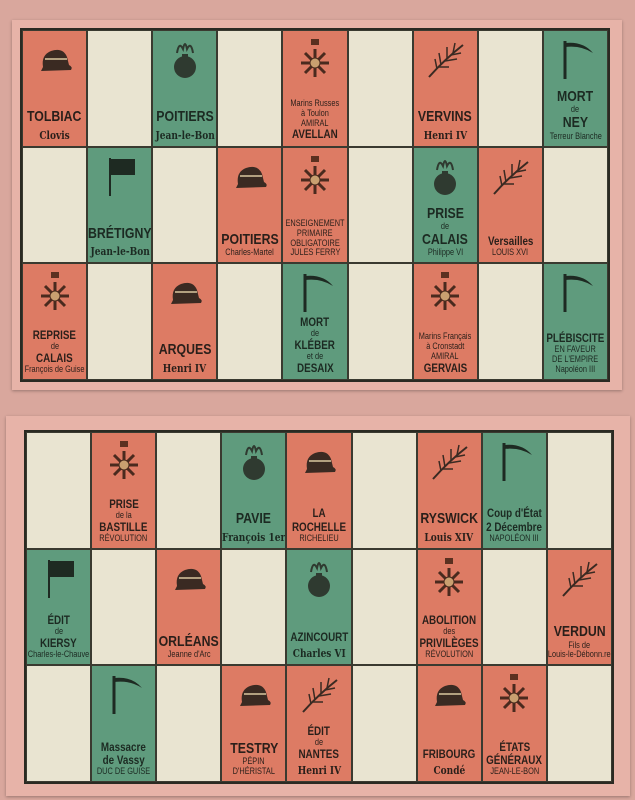 Image resolution: width=635 pixels, height=800 pixels. I want to click on square-text: Philippe VI, so click(445, 252).